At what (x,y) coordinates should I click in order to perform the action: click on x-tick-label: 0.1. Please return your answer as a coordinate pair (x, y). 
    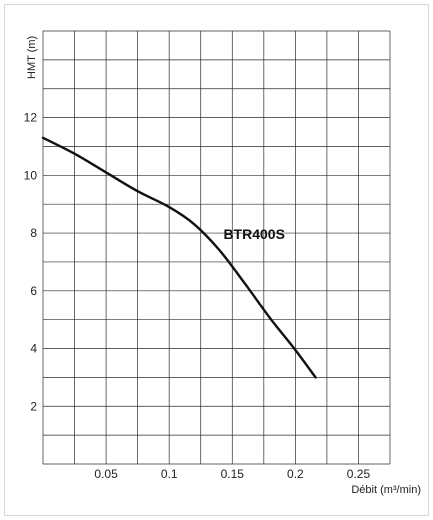
    Looking at the image, I should click on (169, 474).